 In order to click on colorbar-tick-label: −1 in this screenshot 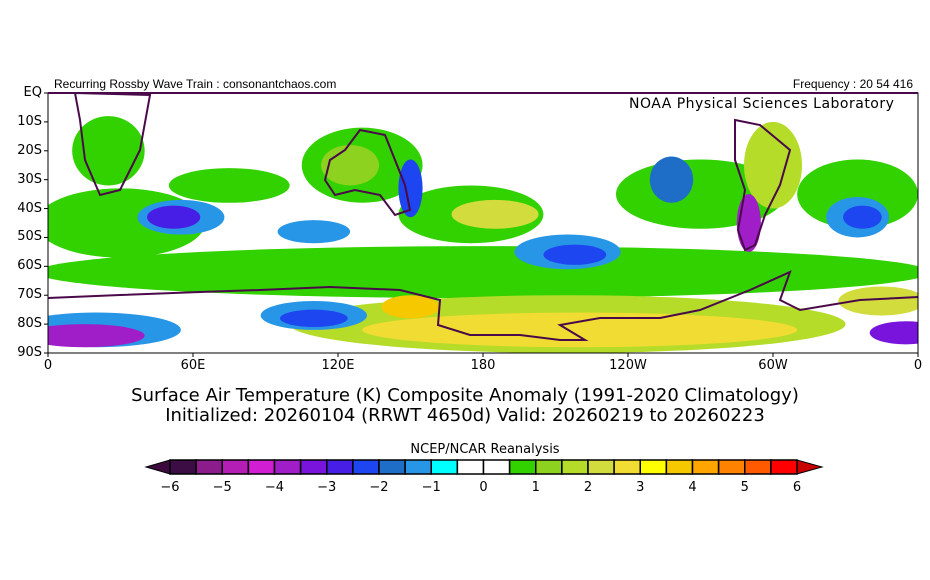, I will do `click(431, 487)`.